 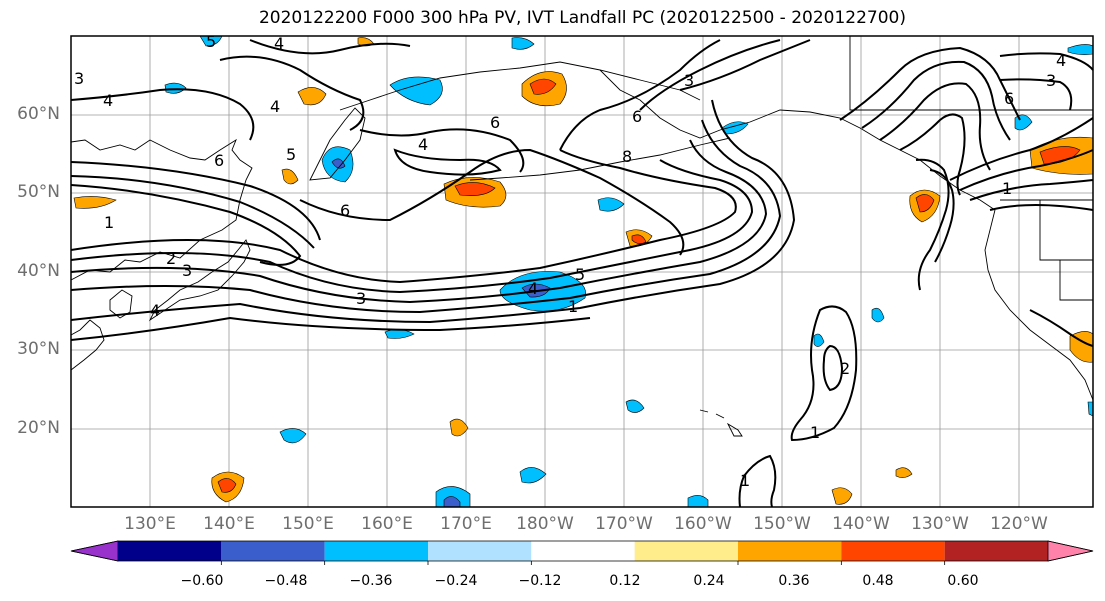 What do you see at coordinates (627, 156) in the screenshot?
I see `contour-label: 8` at bounding box center [627, 156].